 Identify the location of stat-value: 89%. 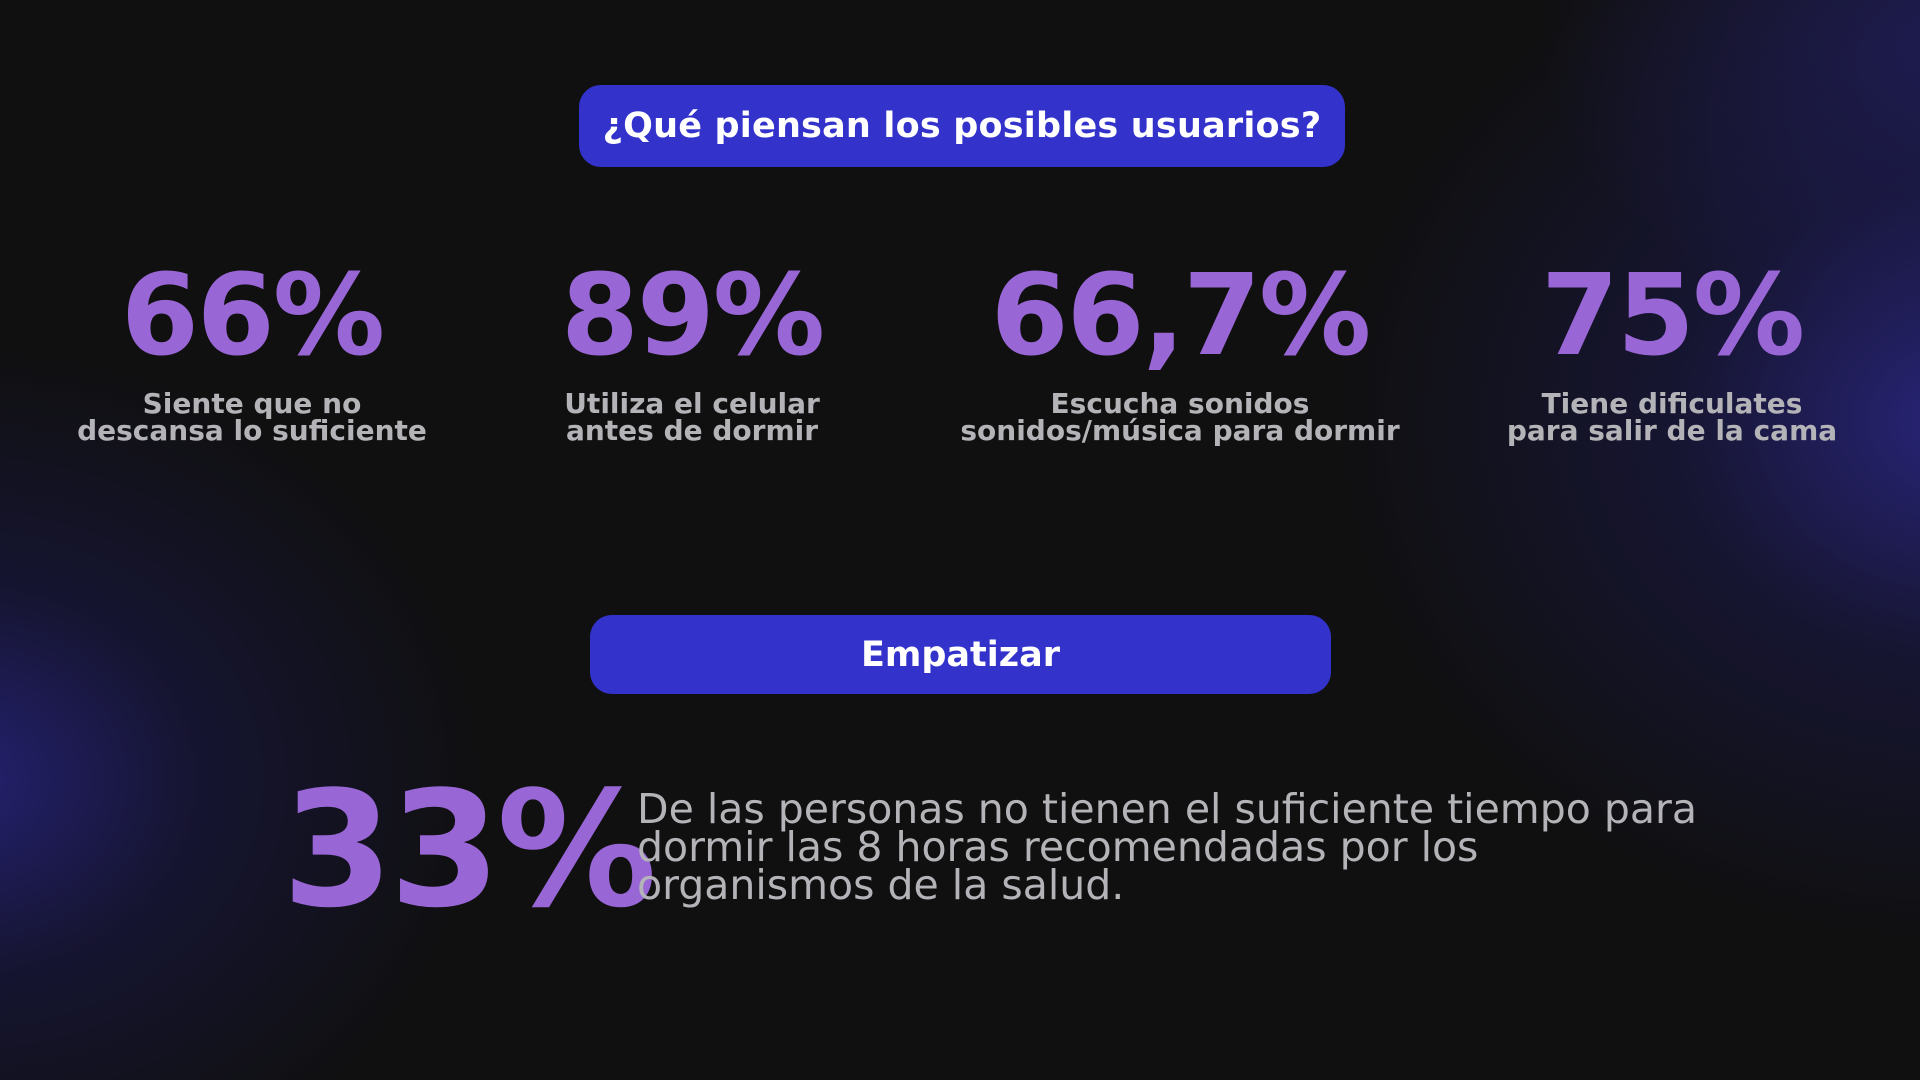
(692, 316).